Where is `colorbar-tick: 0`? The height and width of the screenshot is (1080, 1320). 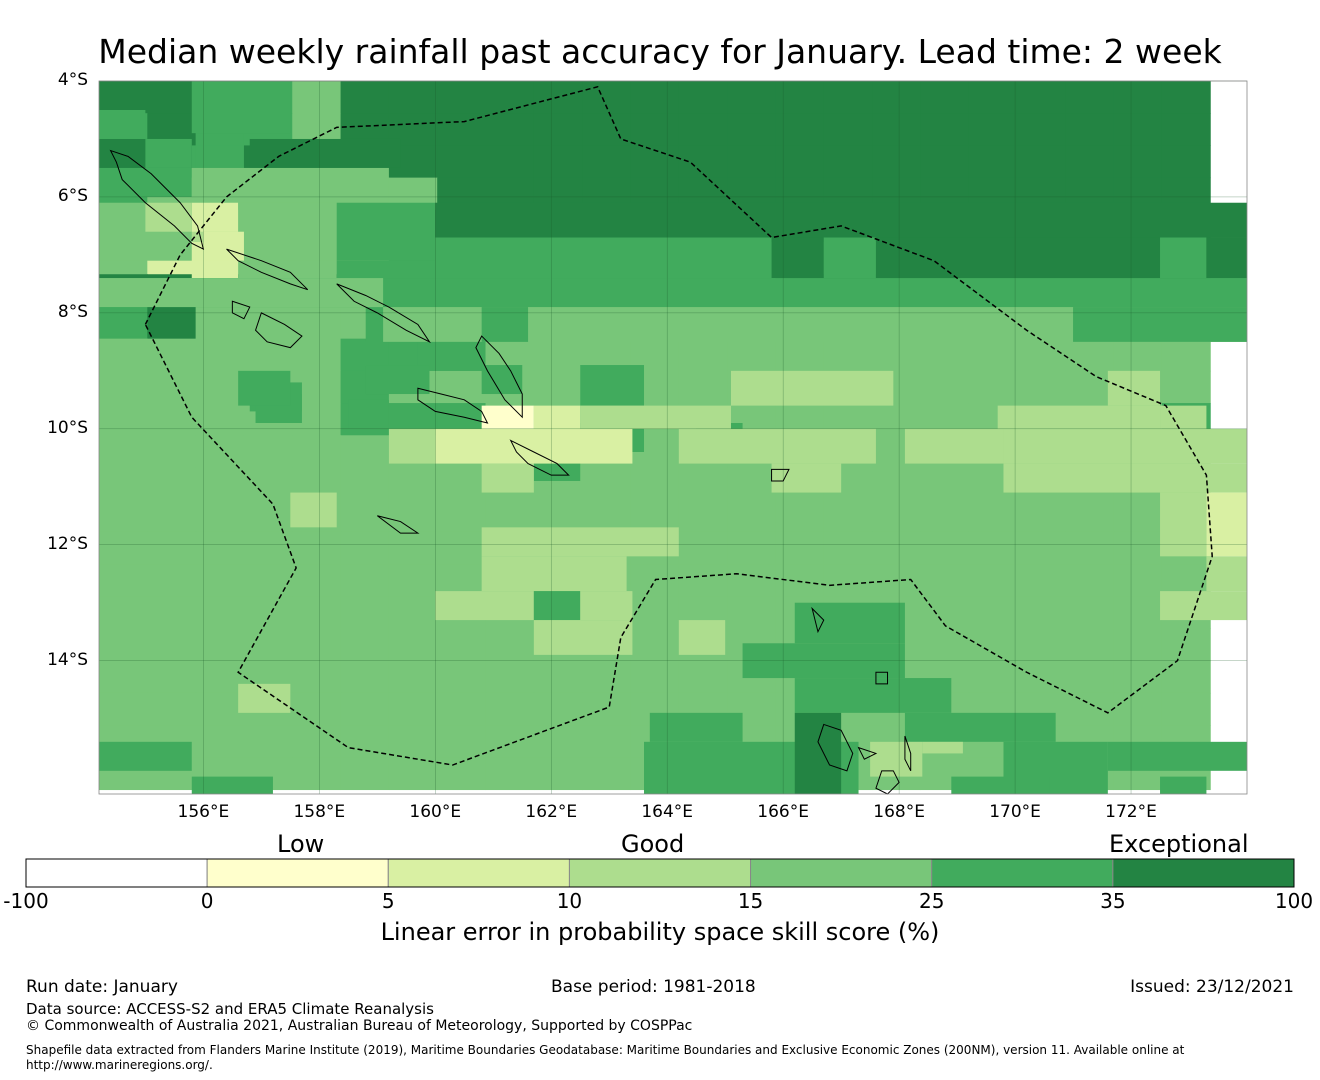
colorbar-tick: 0 is located at coordinates (207, 901).